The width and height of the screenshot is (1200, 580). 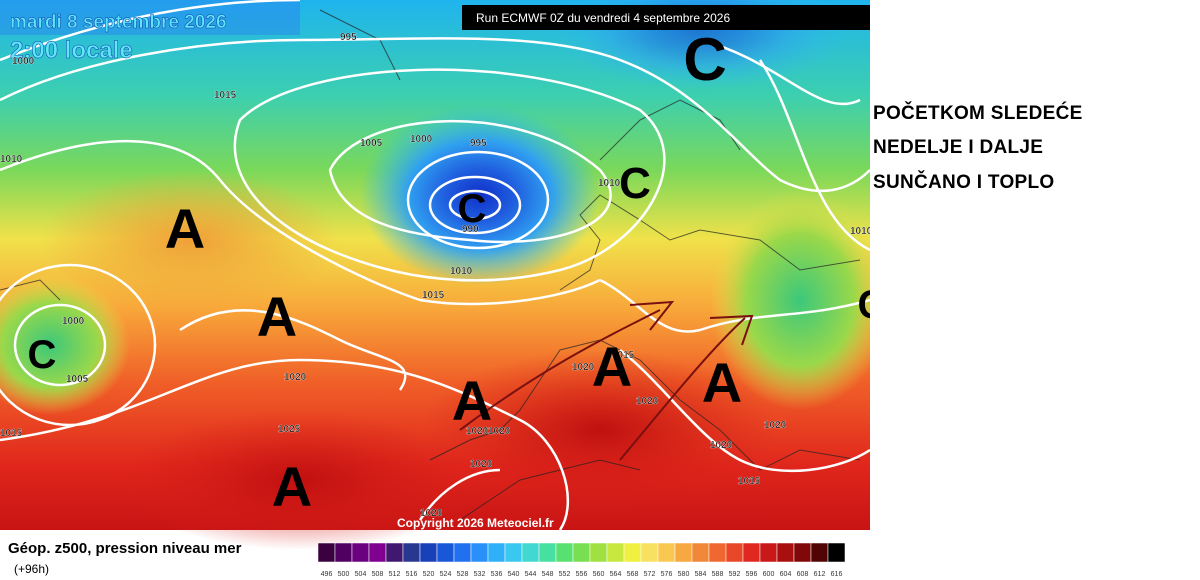 What do you see at coordinates (395, 574) in the screenshot?
I see `scale-label: 512` at bounding box center [395, 574].